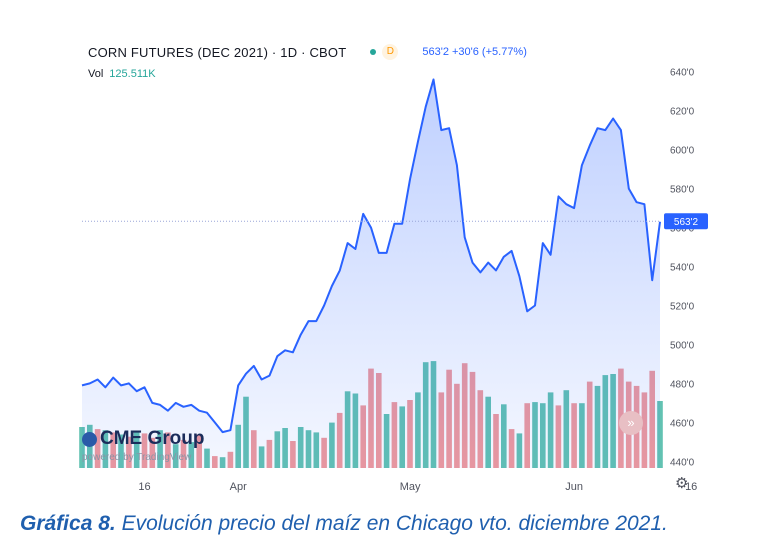  I want to click on x-tick-label: May, so click(410, 487).